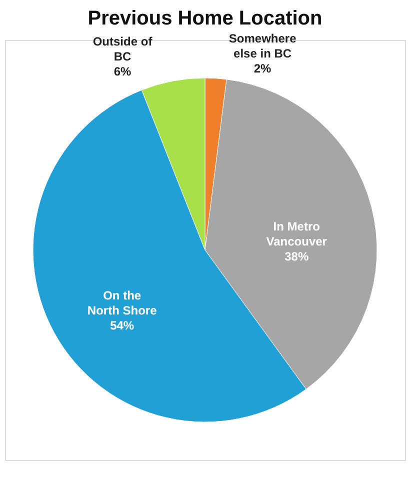 The width and height of the screenshot is (413, 479). What do you see at coordinates (123, 49) in the screenshot?
I see `slice-label: Outside of BC` at bounding box center [123, 49].